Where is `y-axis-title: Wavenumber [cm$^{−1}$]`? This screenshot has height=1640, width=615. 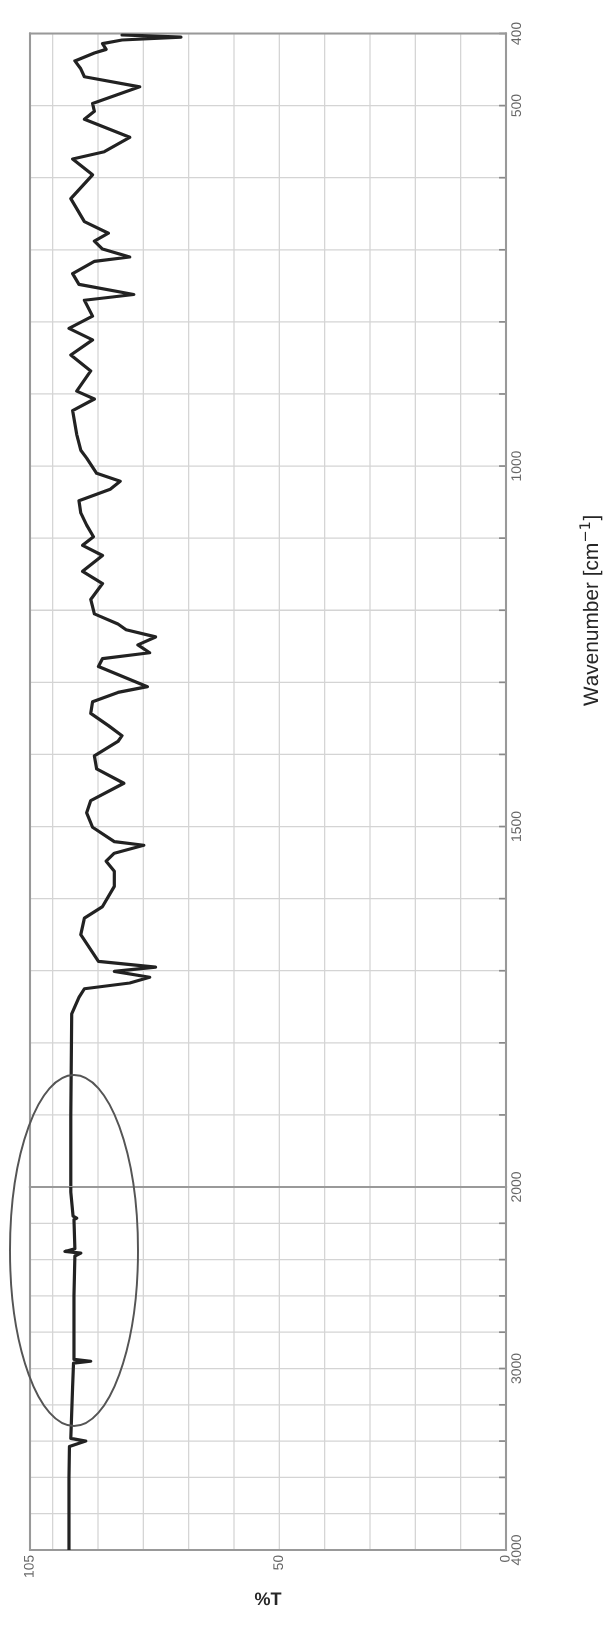
y-axis-title: Wavenumber [cm$^{−1}$] is located at coordinates (591, 611).